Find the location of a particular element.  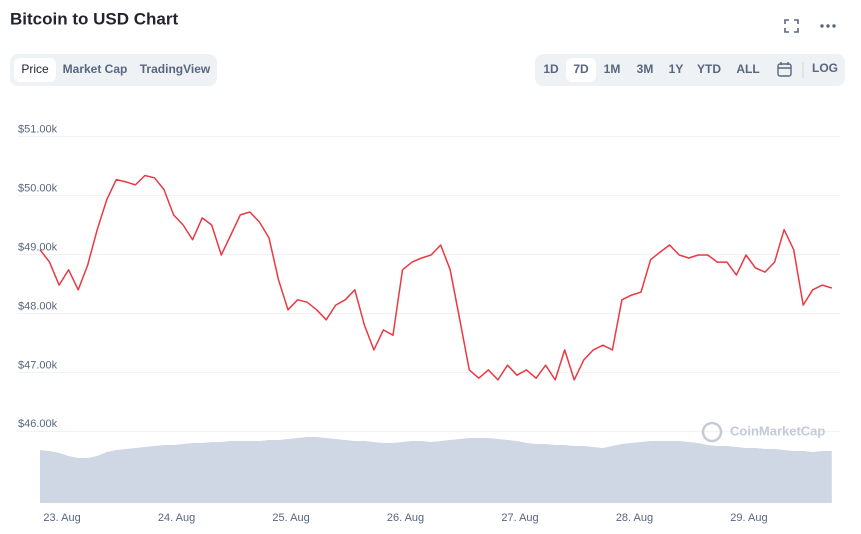

chart-title: Bitcoin to USD Chart is located at coordinates (94, 18).